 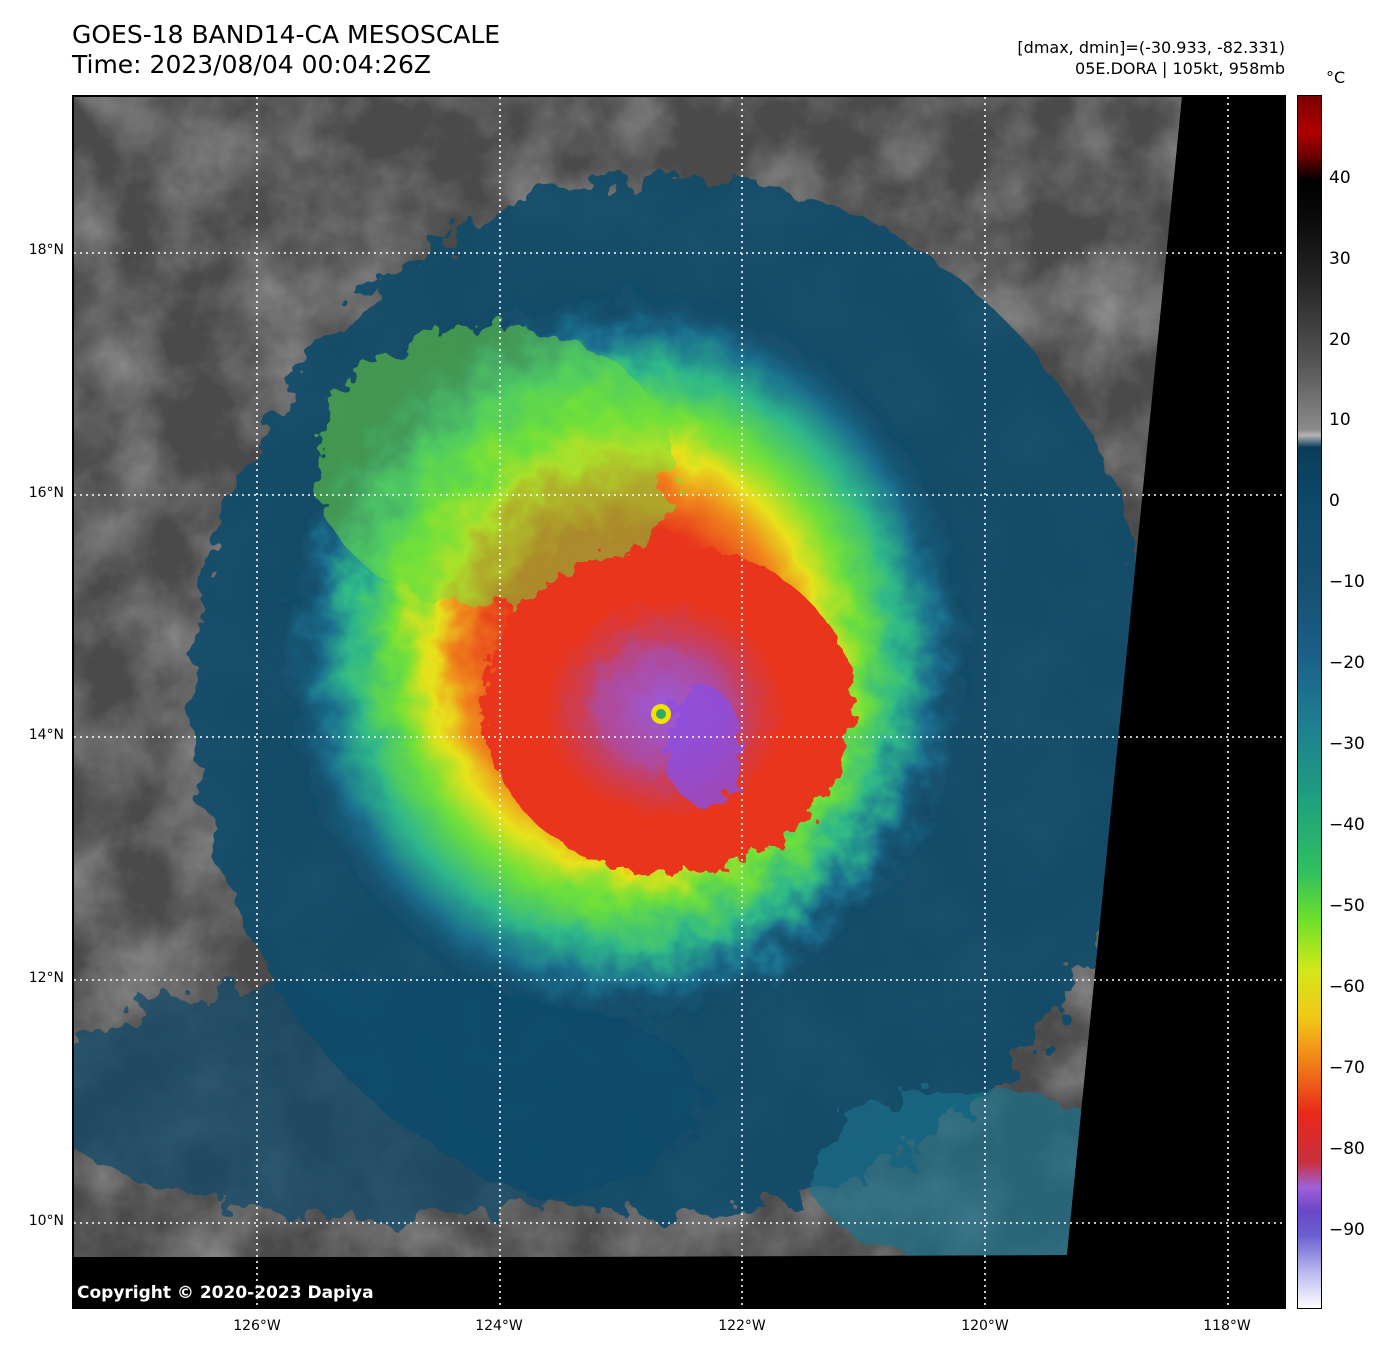 What do you see at coordinates (742, 1326) in the screenshot?
I see `lon-label-122w: 122°W` at bounding box center [742, 1326].